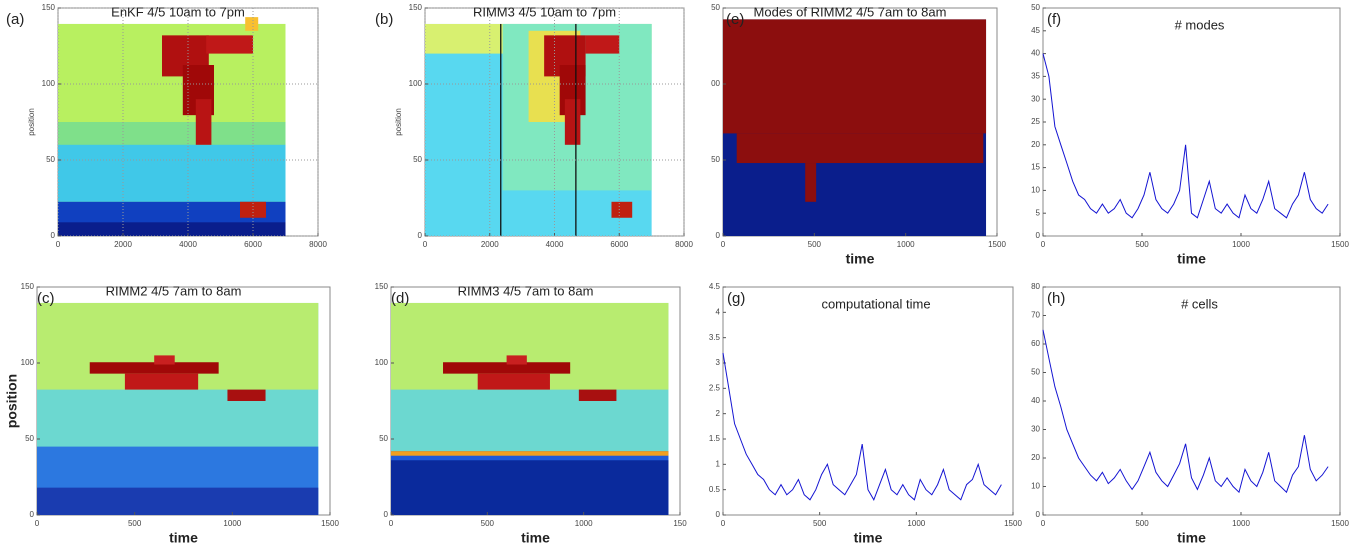 The height and width of the screenshot is (550, 1371). What do you see at coordinates (1035, 315) in the screenshot?
I see `y-tick-label: 70` at bounding box center [1035, 315].